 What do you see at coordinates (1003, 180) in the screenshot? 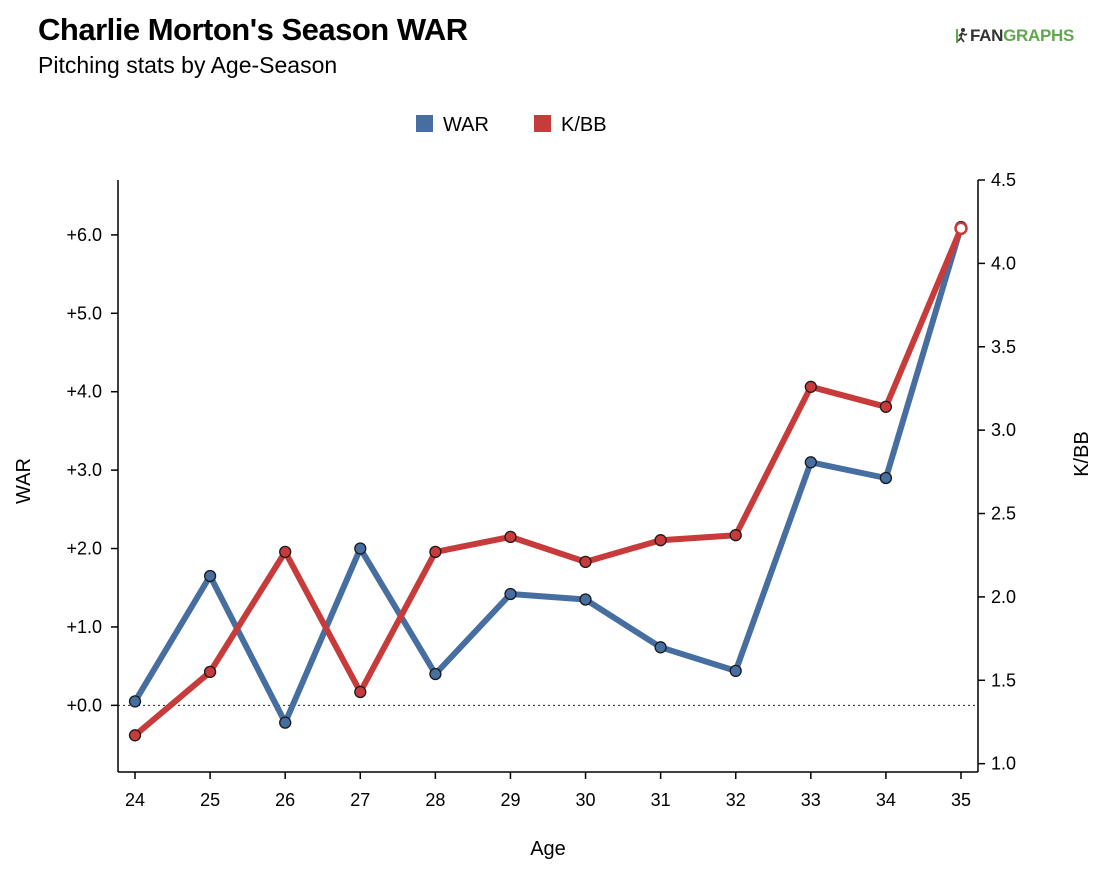
I see `y2-tick-label: 4.5` at bounding box center [1003, 180].